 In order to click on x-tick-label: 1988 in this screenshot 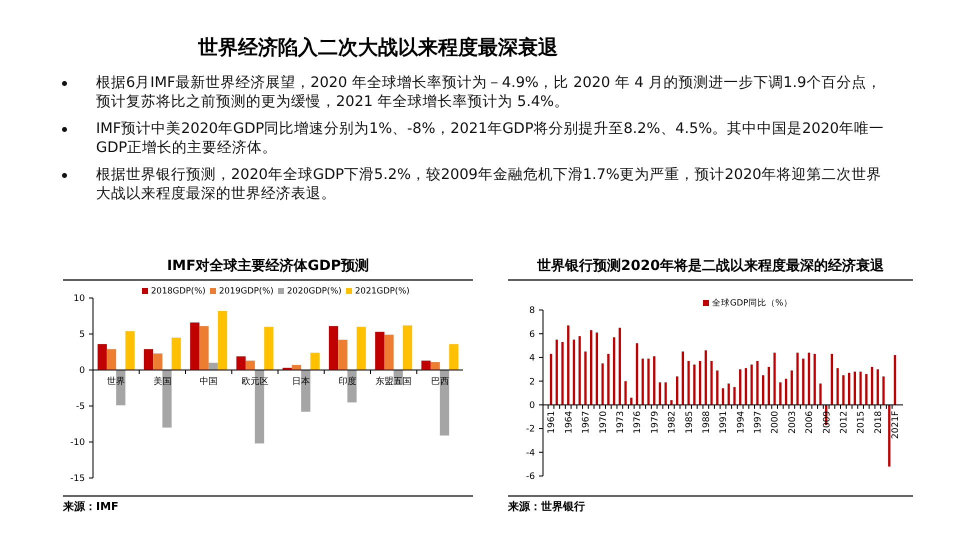, I will do `click(707, 422)`.